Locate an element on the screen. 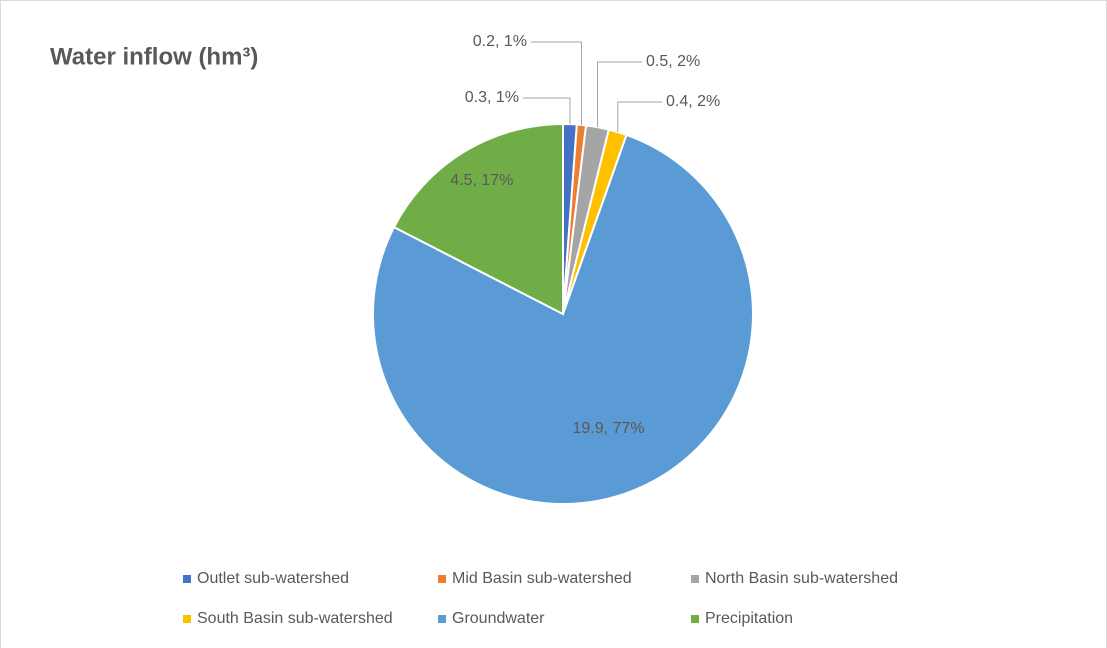  legend-label: South Basin sub-watershed is located at coordinates (295, 618).